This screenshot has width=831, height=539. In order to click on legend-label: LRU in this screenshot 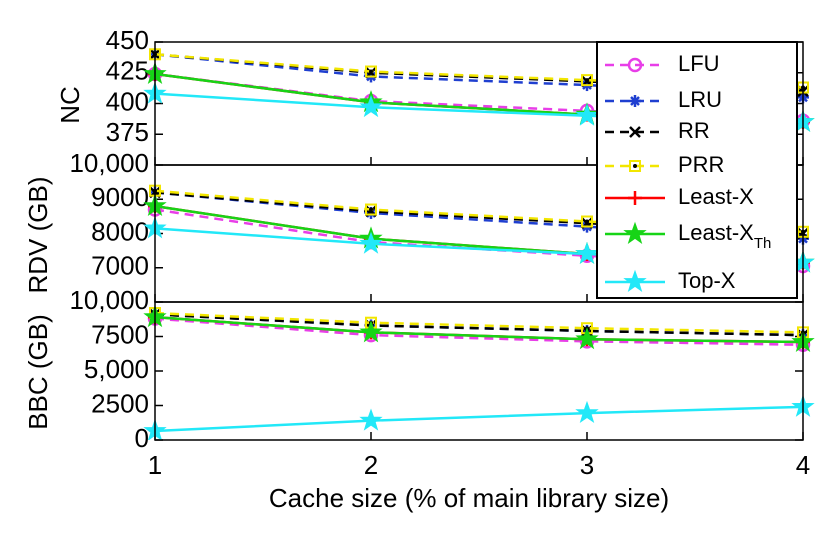, I will do `click(700, 99)`.